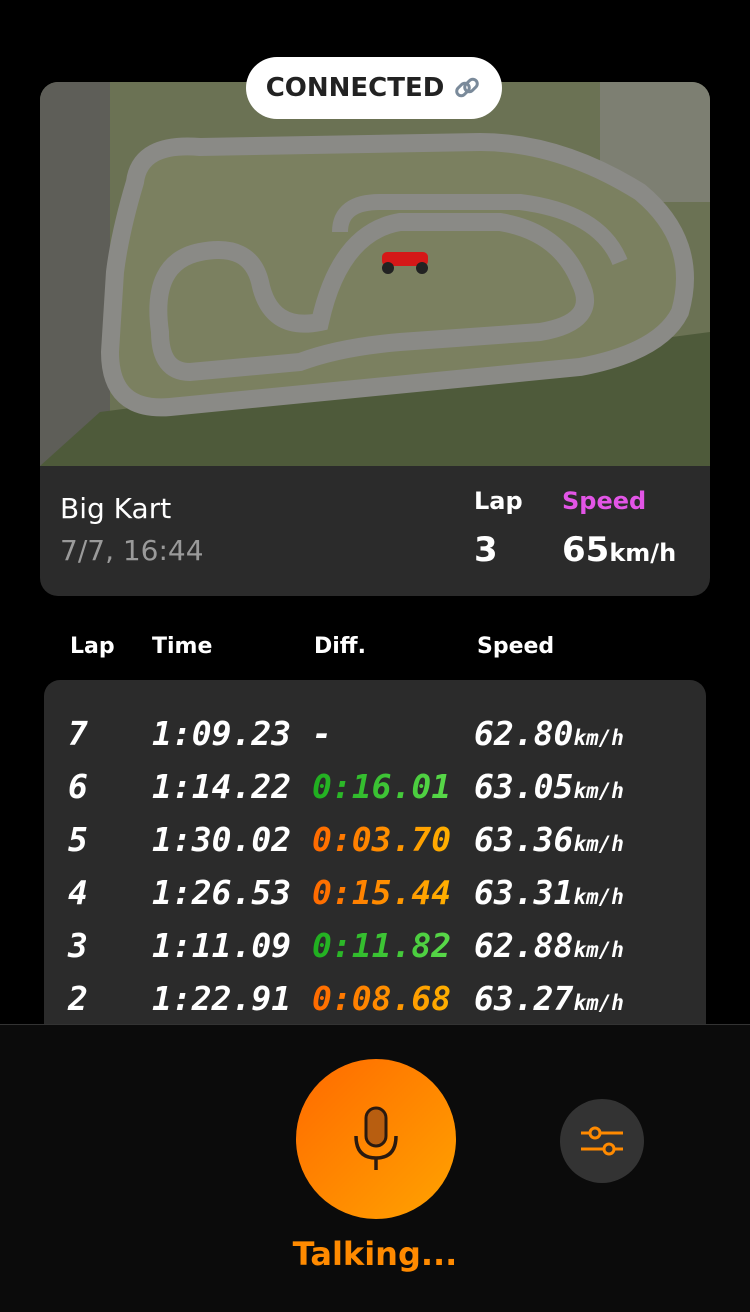 This screenshot has height=1312, width=750. I want to click on lap-speed-value: 63.27, so click(524, 998).